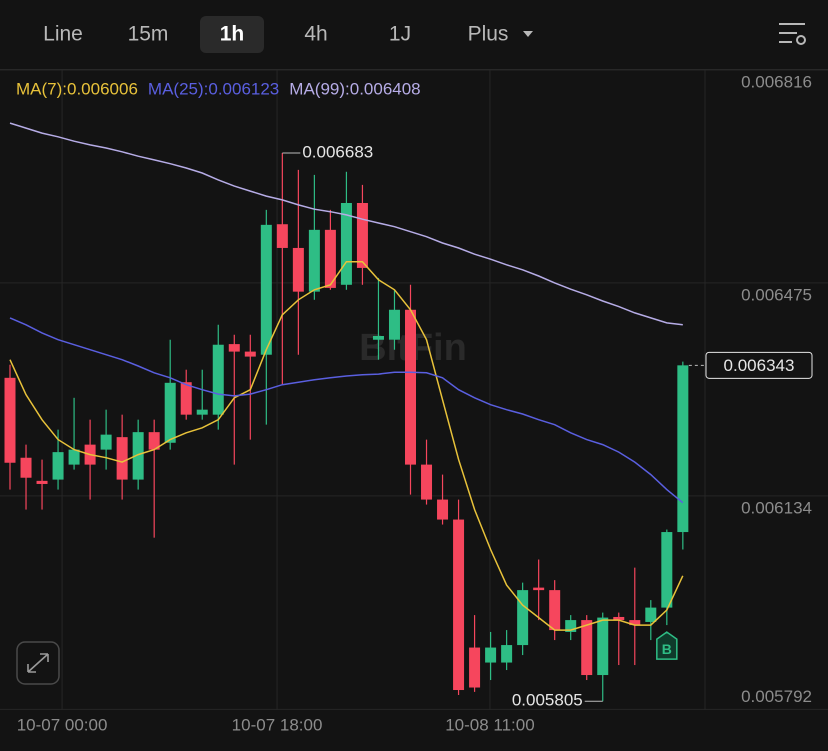  I want to click on buy-marker-shape, so click(667, 645).